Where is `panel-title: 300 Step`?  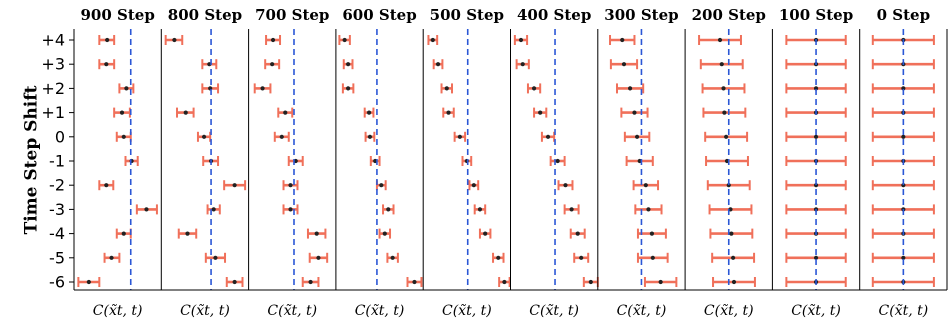 panel-title: 300 Step is located at coordinates (641, 15).